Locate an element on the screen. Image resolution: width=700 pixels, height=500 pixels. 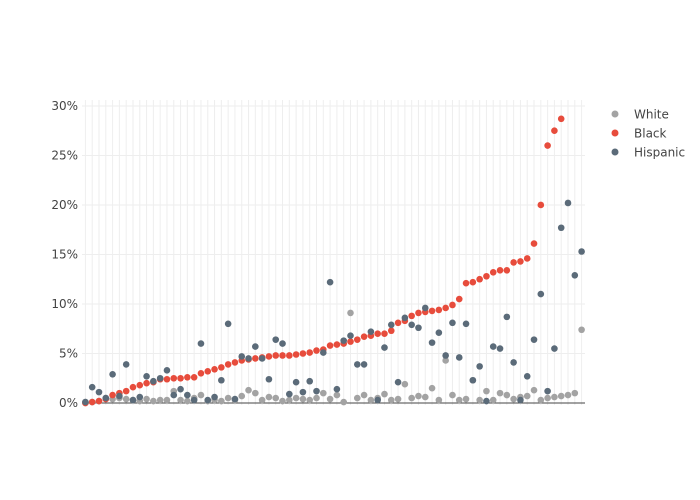
y-tick-label: 10% is located at coordinates (64, 304).